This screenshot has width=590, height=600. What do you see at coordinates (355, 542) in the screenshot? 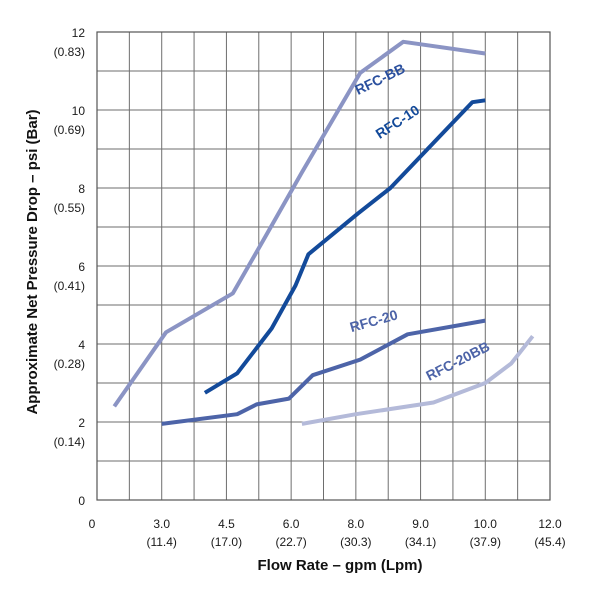
I see `x-tick-sublabel-4: (30.3)` at bounding box center [355, 542].